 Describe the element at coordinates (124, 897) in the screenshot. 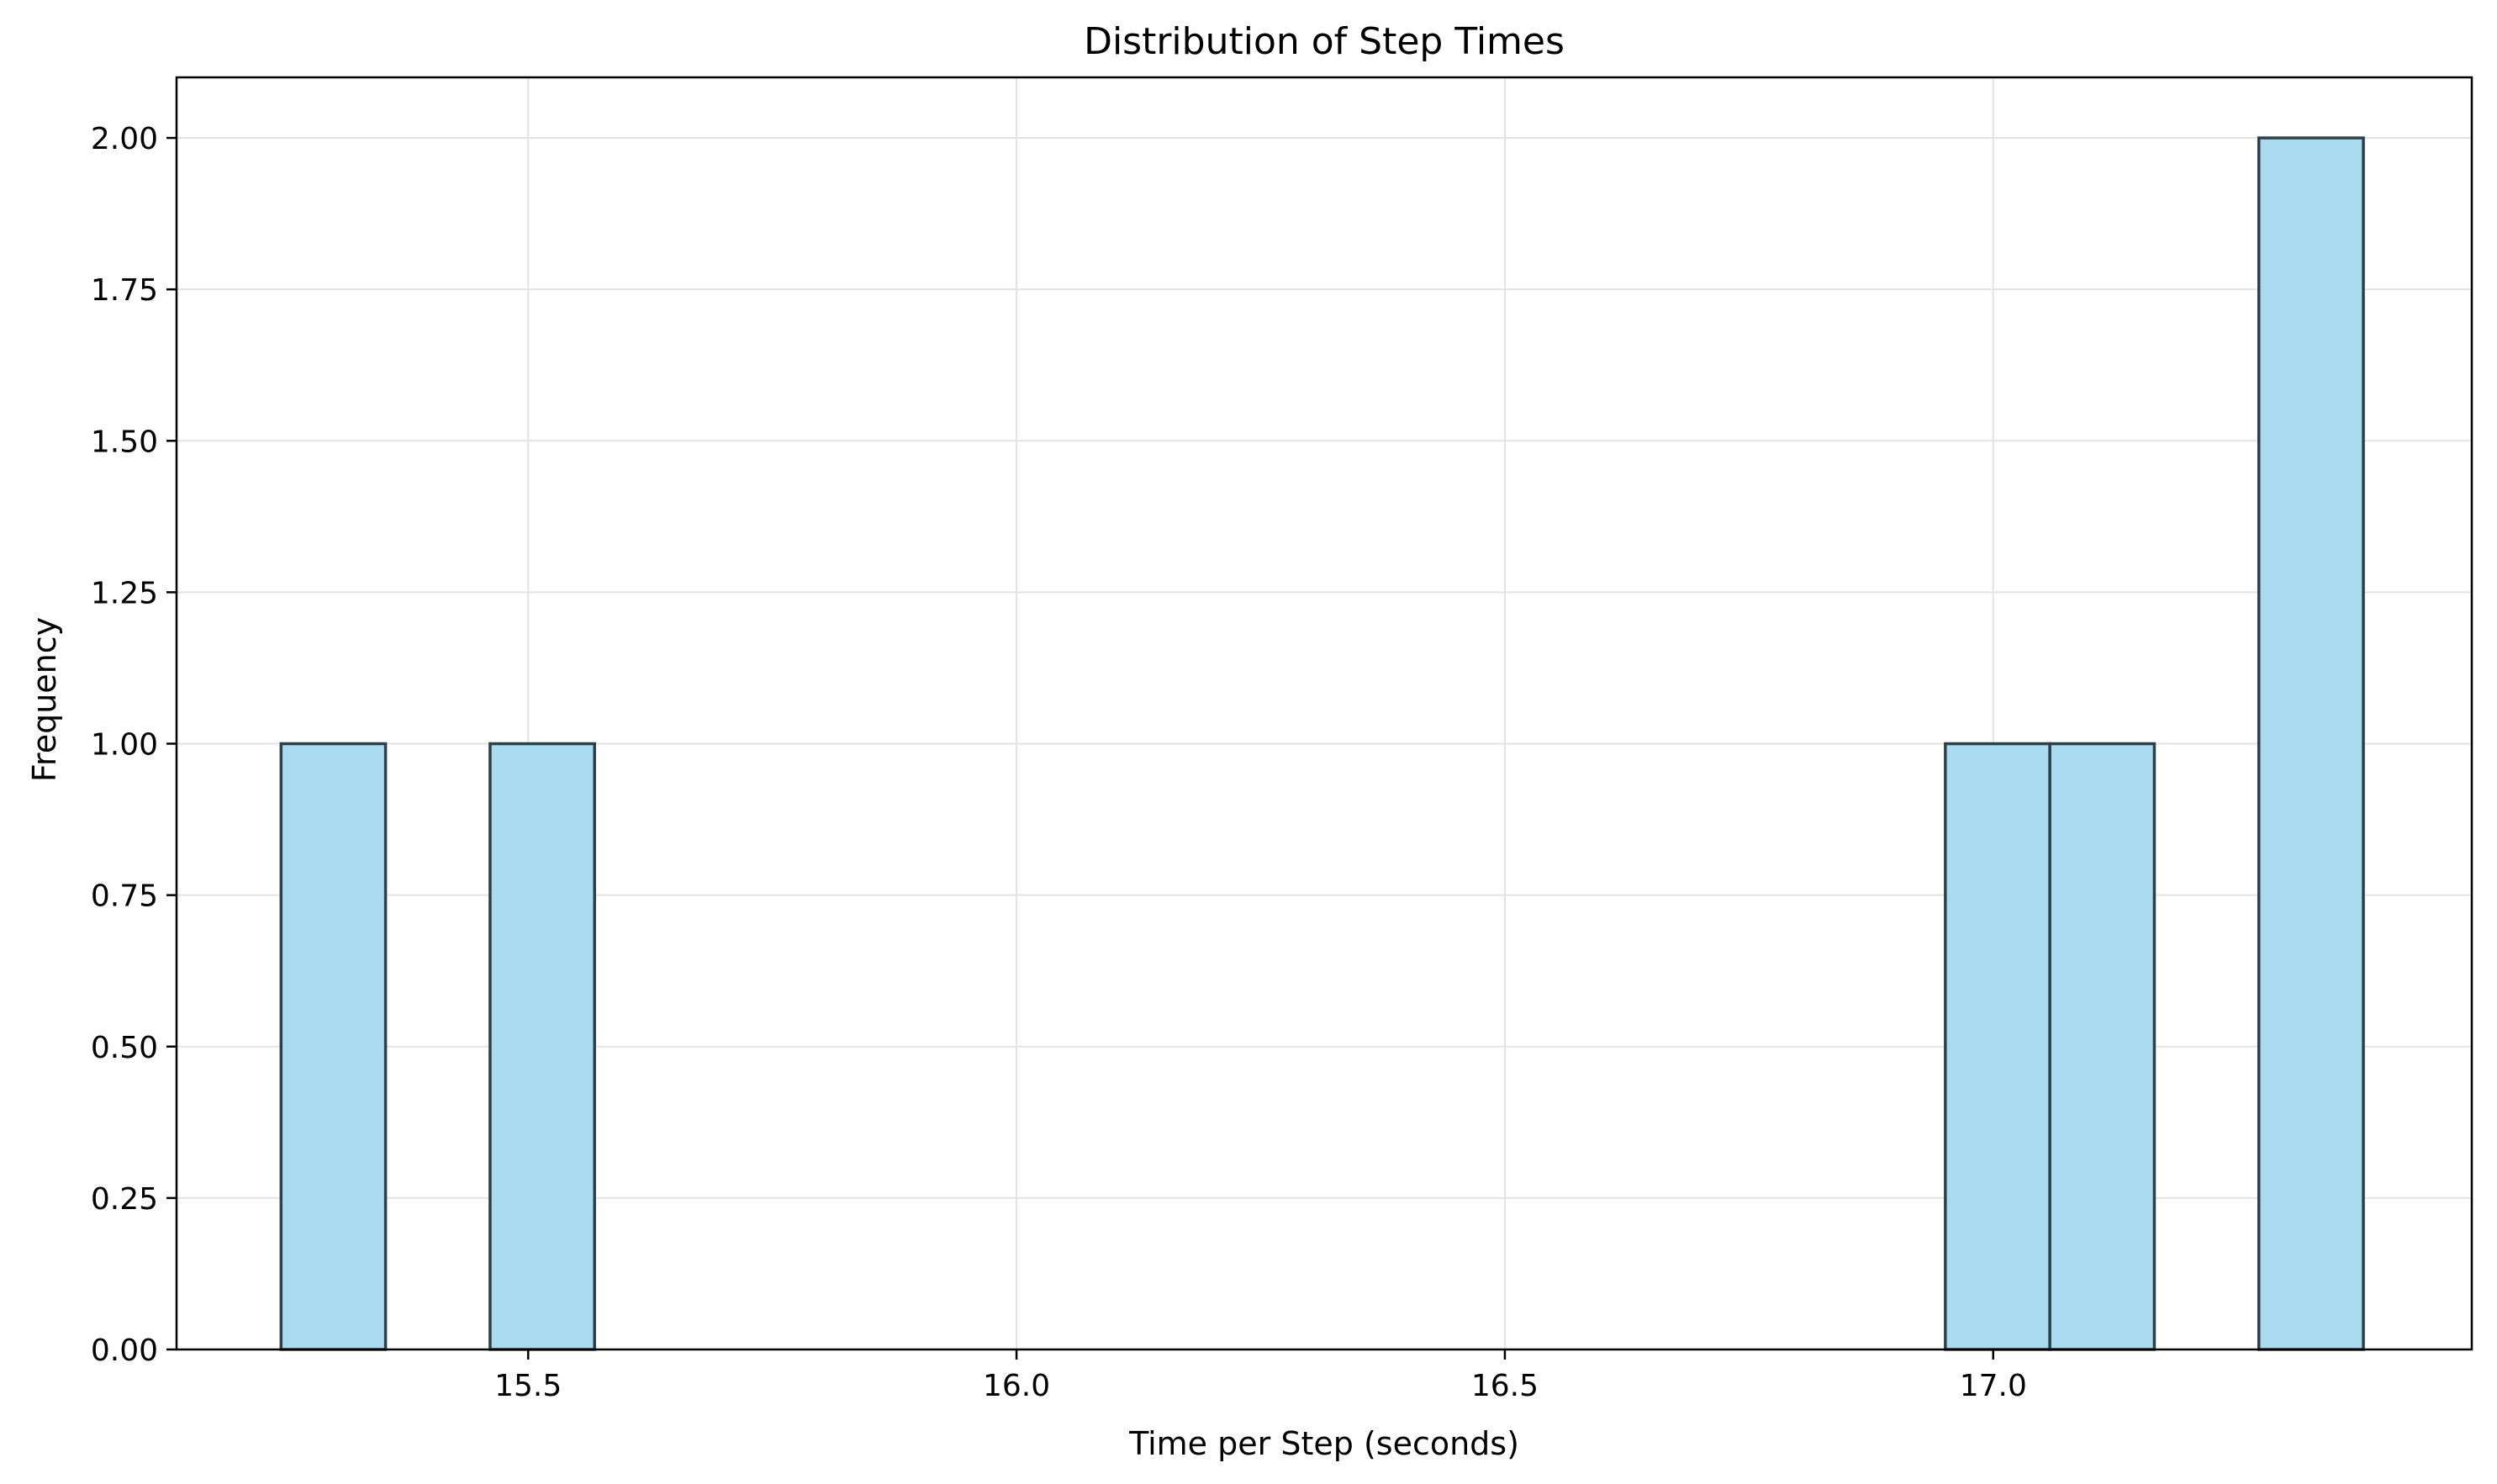

I see `y-tick-label: 0.75` at that location.